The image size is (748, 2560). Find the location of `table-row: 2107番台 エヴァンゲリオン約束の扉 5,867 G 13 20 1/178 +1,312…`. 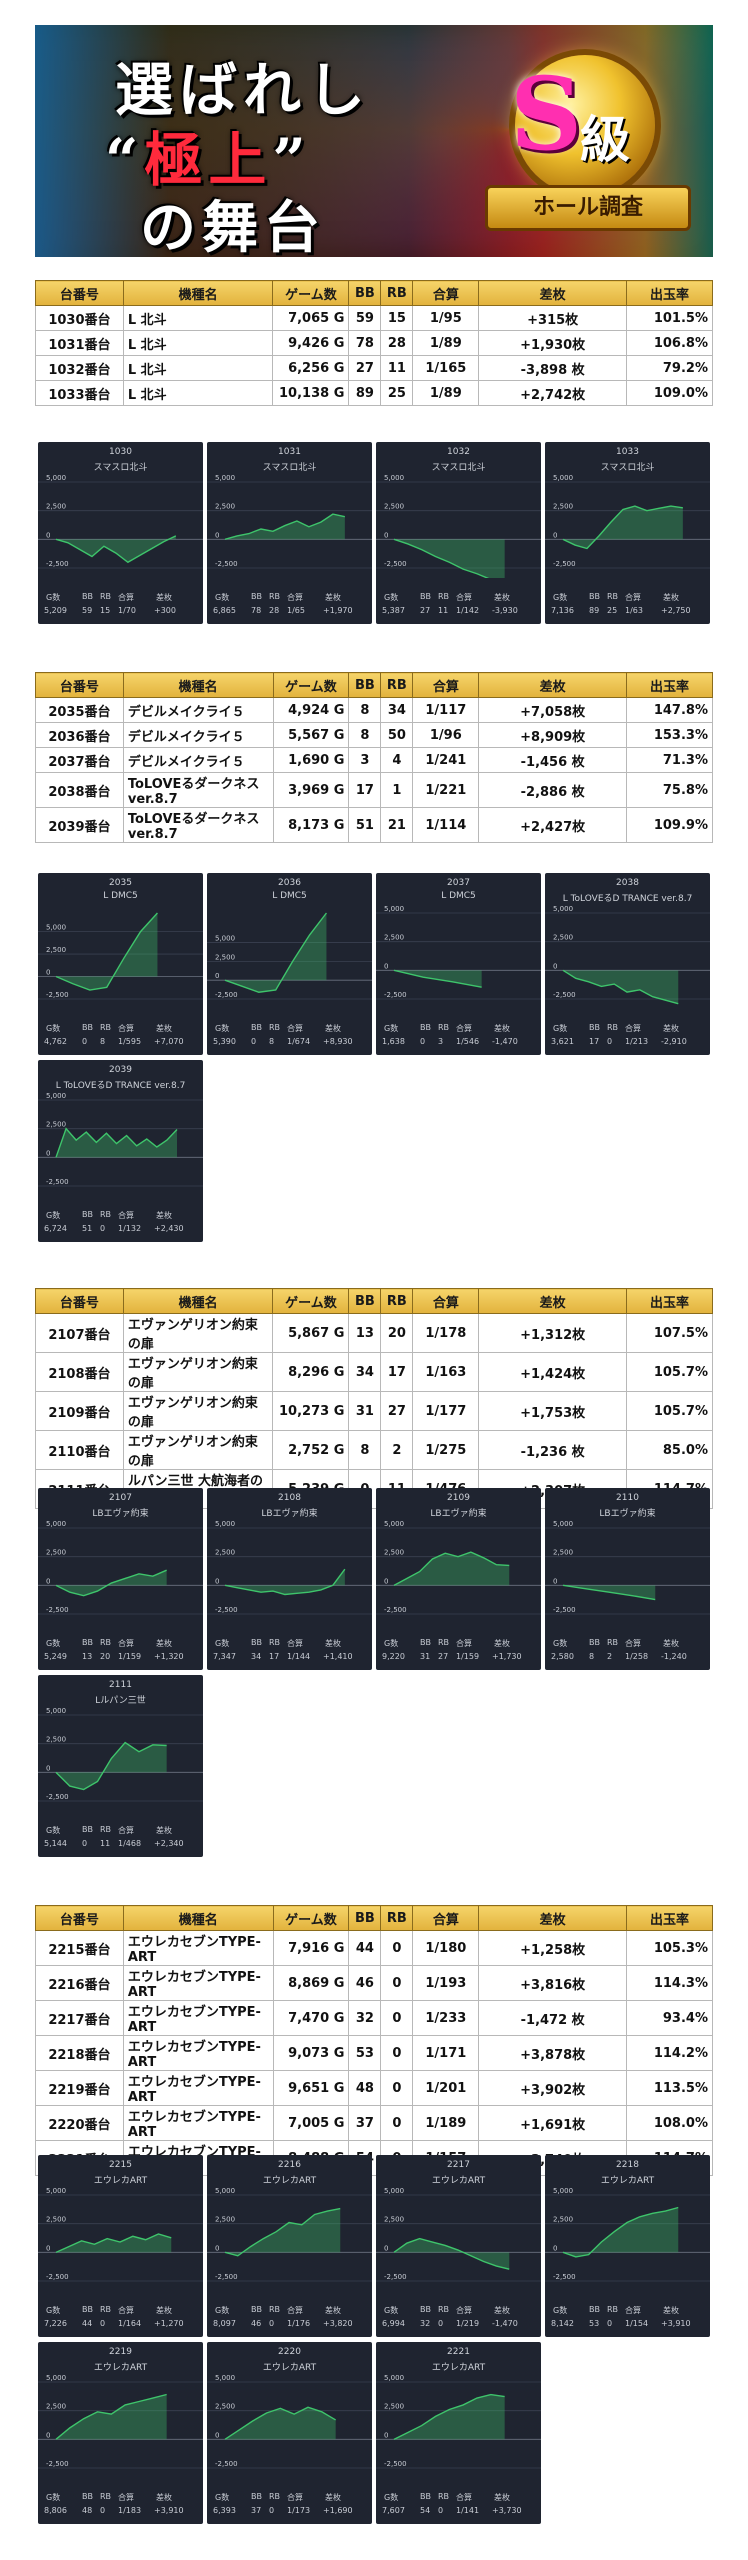

table-row: 2107番台 エヴァンゲリオン約束の扉 5,867 G 13 20 1/178 +1,312… is located at coordinates (374, 1333).